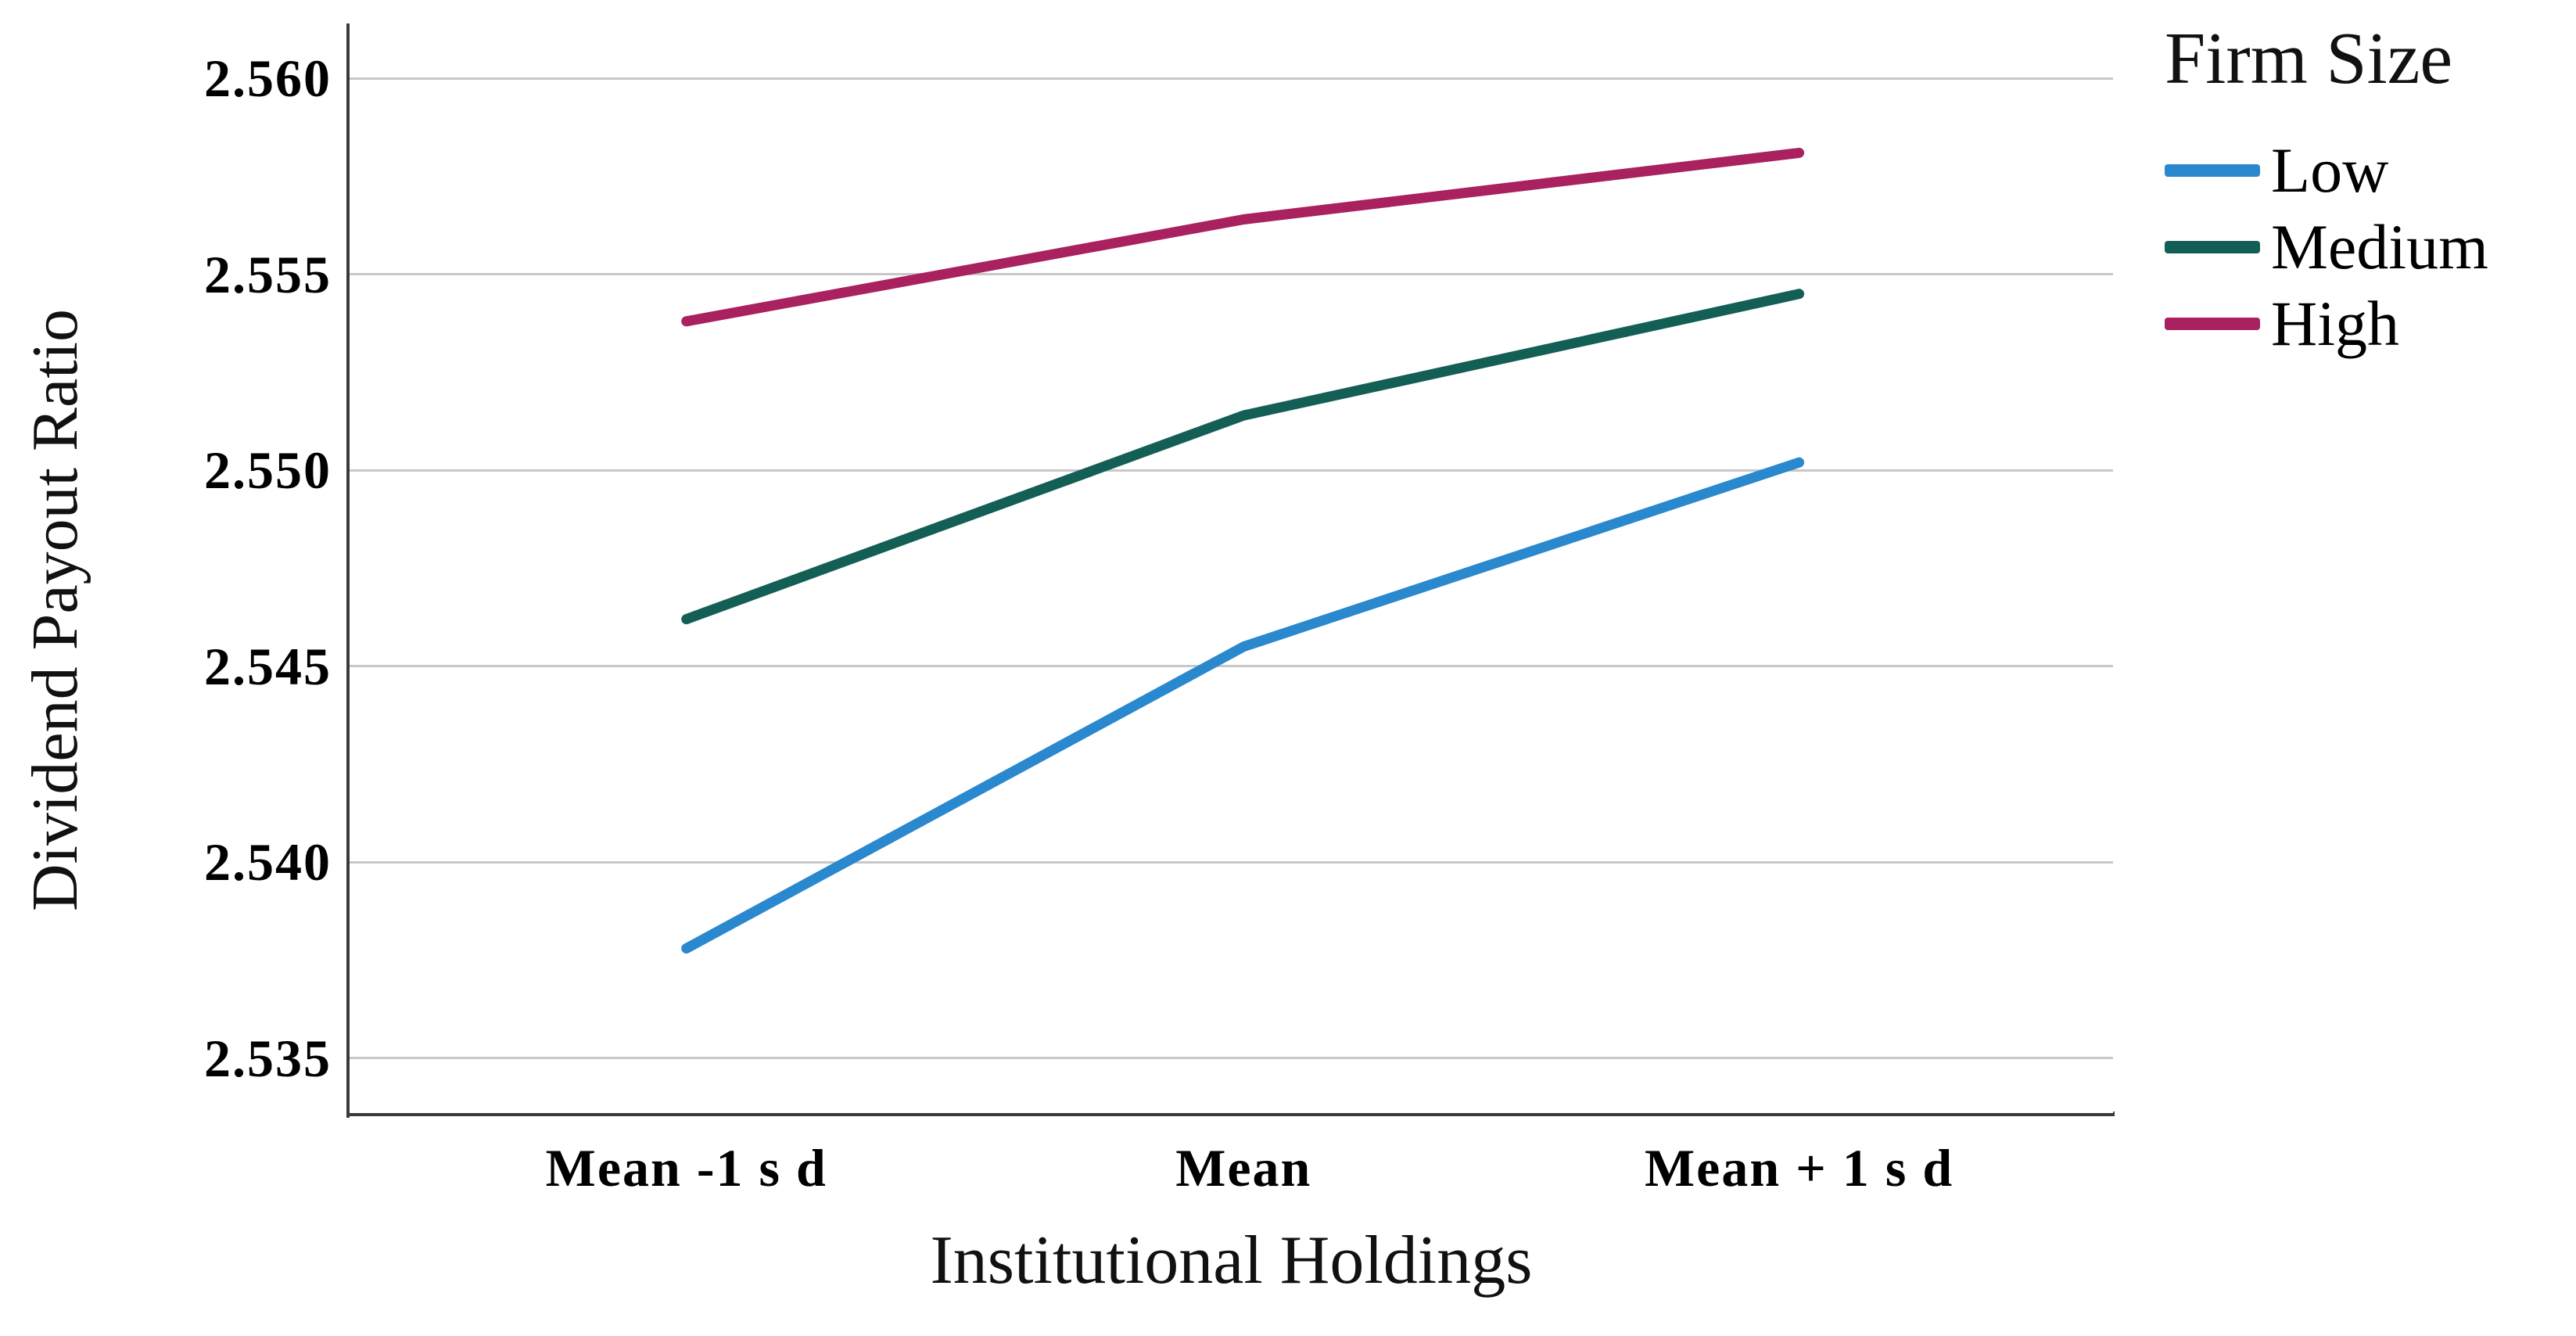 This screenshot has width=2576, height=1336. I want to click on series-line-medium, so click(1243, 457).